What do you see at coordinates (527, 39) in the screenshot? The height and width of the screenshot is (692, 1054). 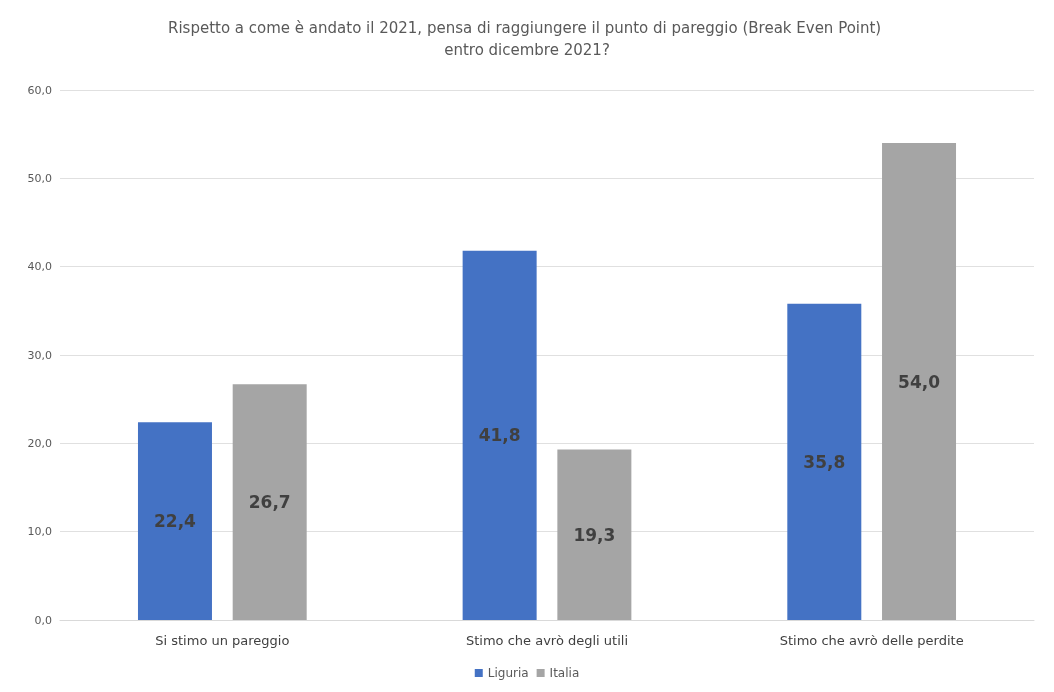 I see `chart-title: Rispetto a come è andato il 2021, pensa di raggiungere il punto di pareggio (Break Even Point) entro dicembre 2021?` at bounding box center [527, 39].